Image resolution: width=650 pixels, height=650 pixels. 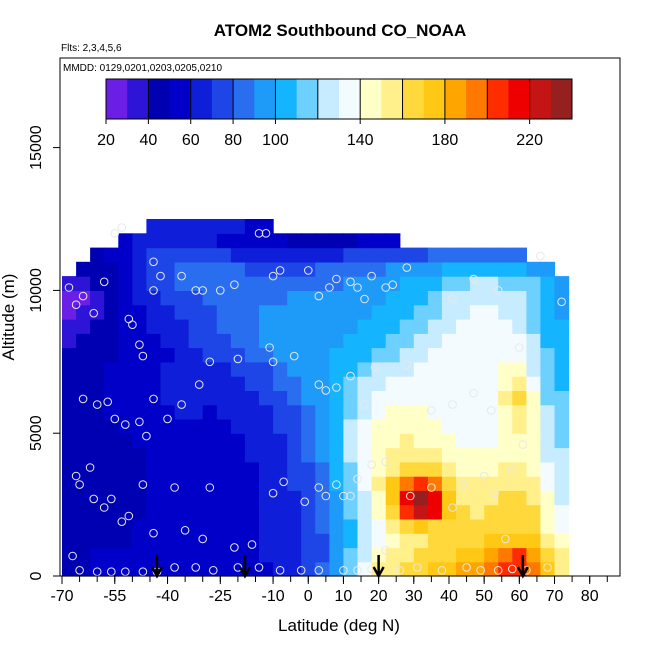 What do you see at coordinates (414, 596) in the screenshot?
I see `x-tick-label: 30` at bounding box center [414, 596].